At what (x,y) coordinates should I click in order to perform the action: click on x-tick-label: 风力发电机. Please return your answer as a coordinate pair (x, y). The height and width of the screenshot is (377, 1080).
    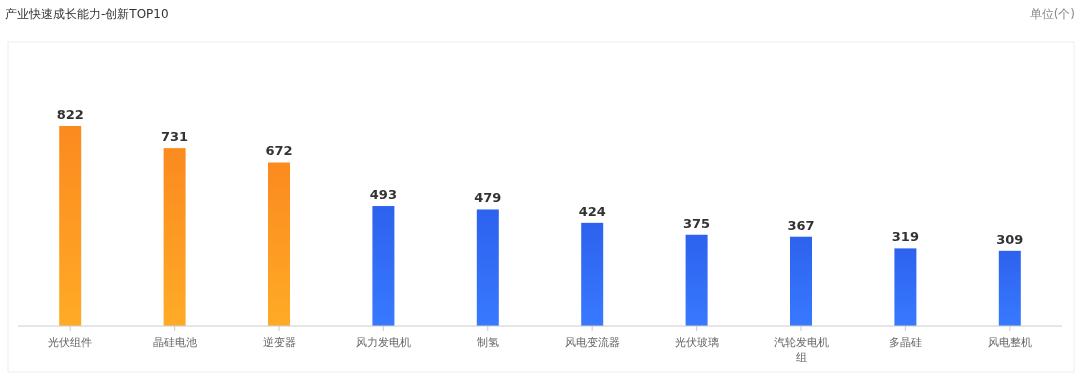
    Looking at the image, I should click on (383, 342).